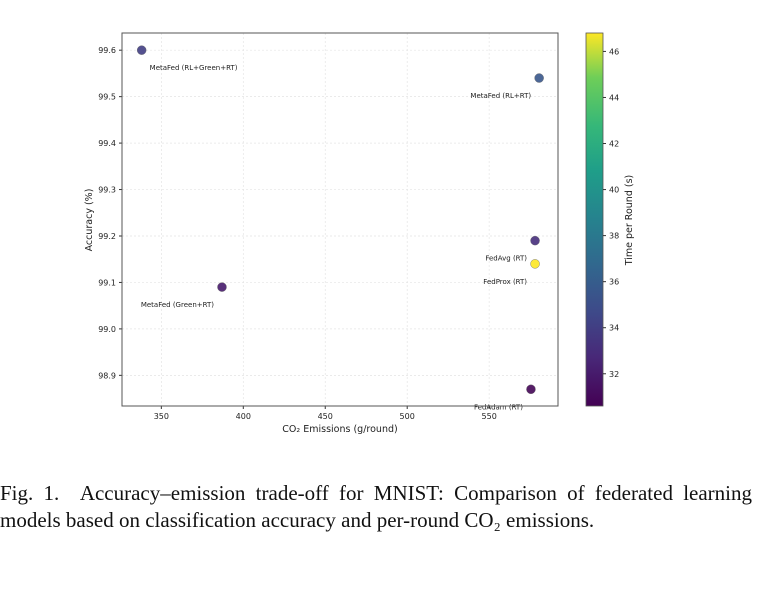 The image size is (783, 590). I want to click on y-tick-label: 98.9, so click(107, 375).